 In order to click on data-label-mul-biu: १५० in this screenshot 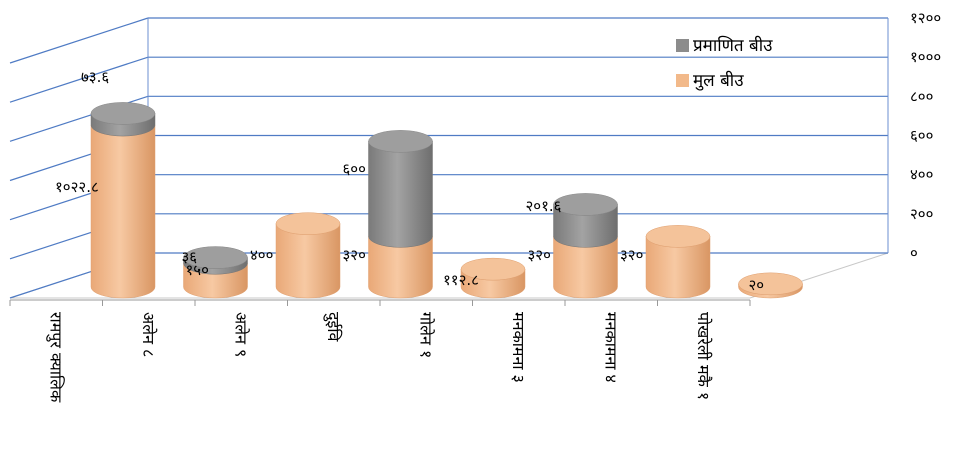, I will do `click(197, 270)`.